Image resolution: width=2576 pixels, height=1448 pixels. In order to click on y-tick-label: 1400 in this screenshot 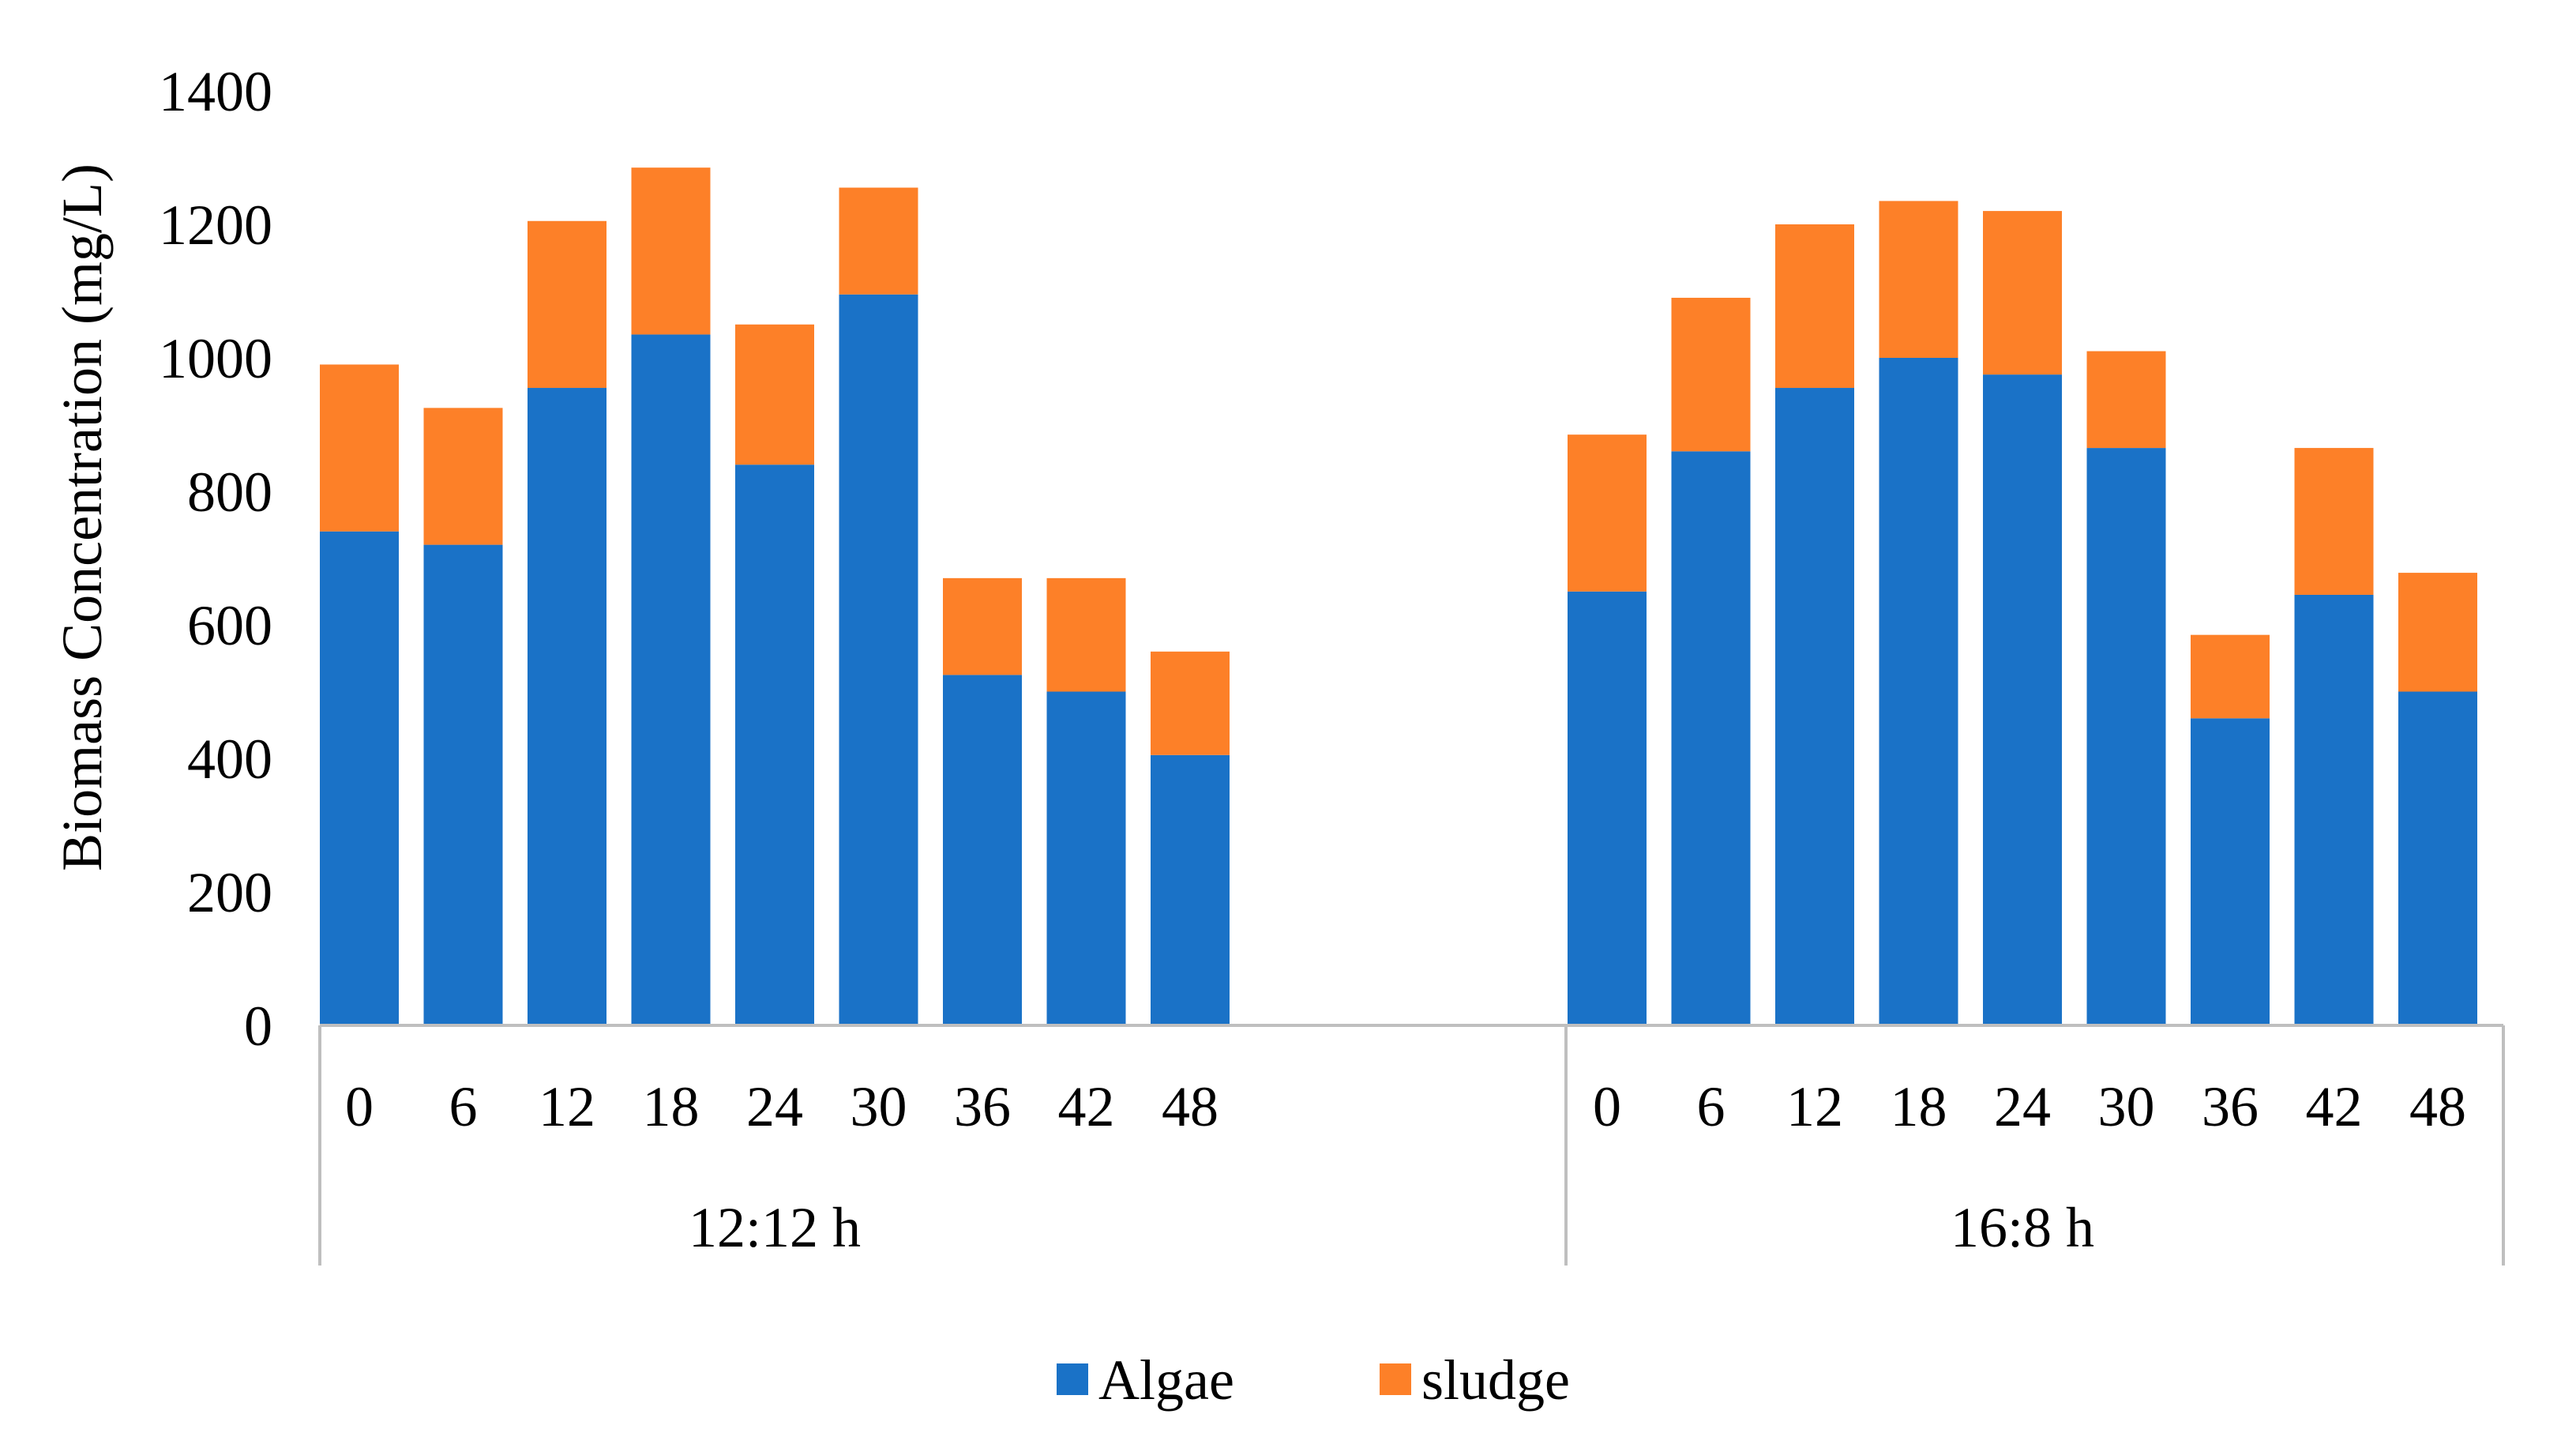, I will do `click(215, 91)`.